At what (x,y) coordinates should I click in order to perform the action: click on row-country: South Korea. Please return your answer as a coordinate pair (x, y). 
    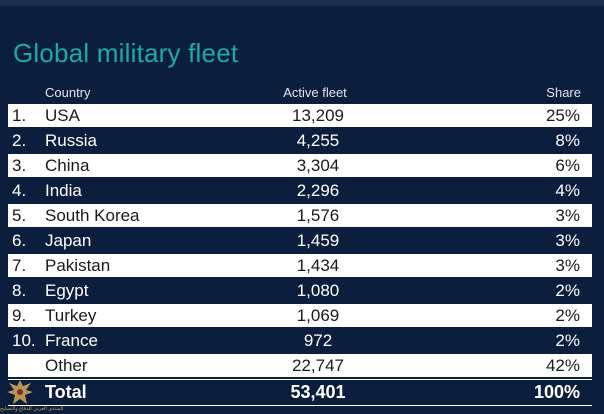
    Looking at the image, I should click on (92, 215).